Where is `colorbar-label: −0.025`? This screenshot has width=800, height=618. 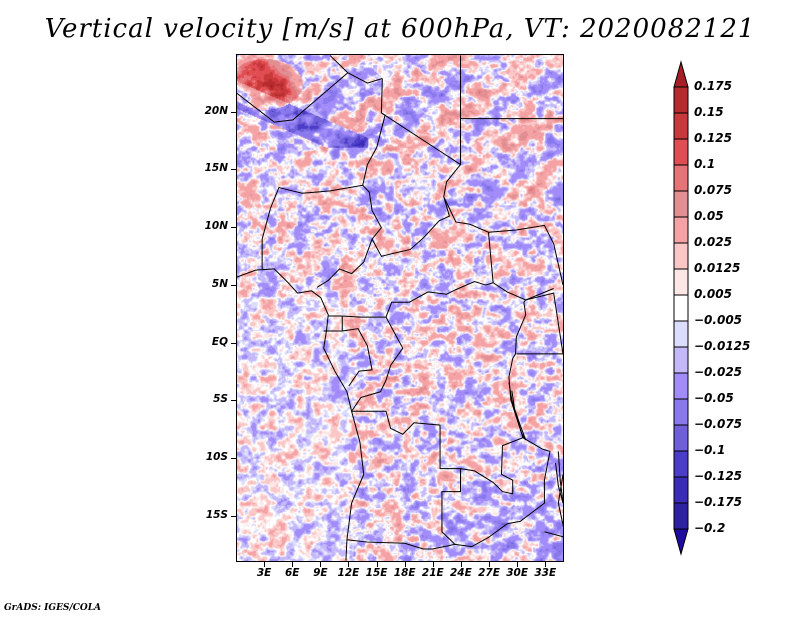
colorbar-label: −0.025 is located at coordinates (718, 372).